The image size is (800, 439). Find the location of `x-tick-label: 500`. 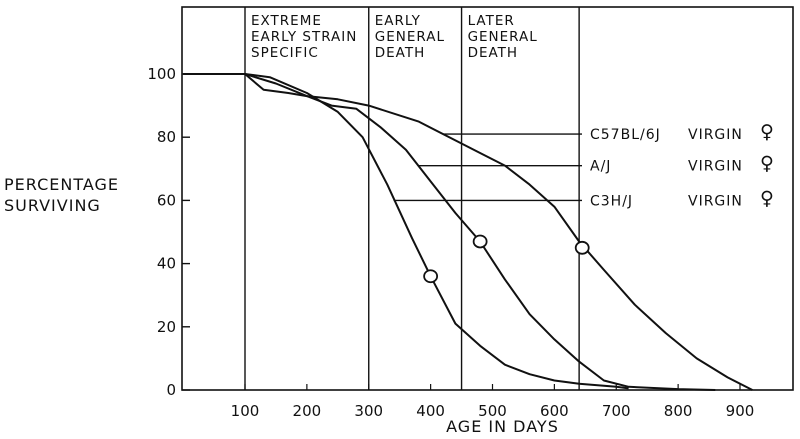

x-tick-label: 500 is located at coordinates (492, 411).